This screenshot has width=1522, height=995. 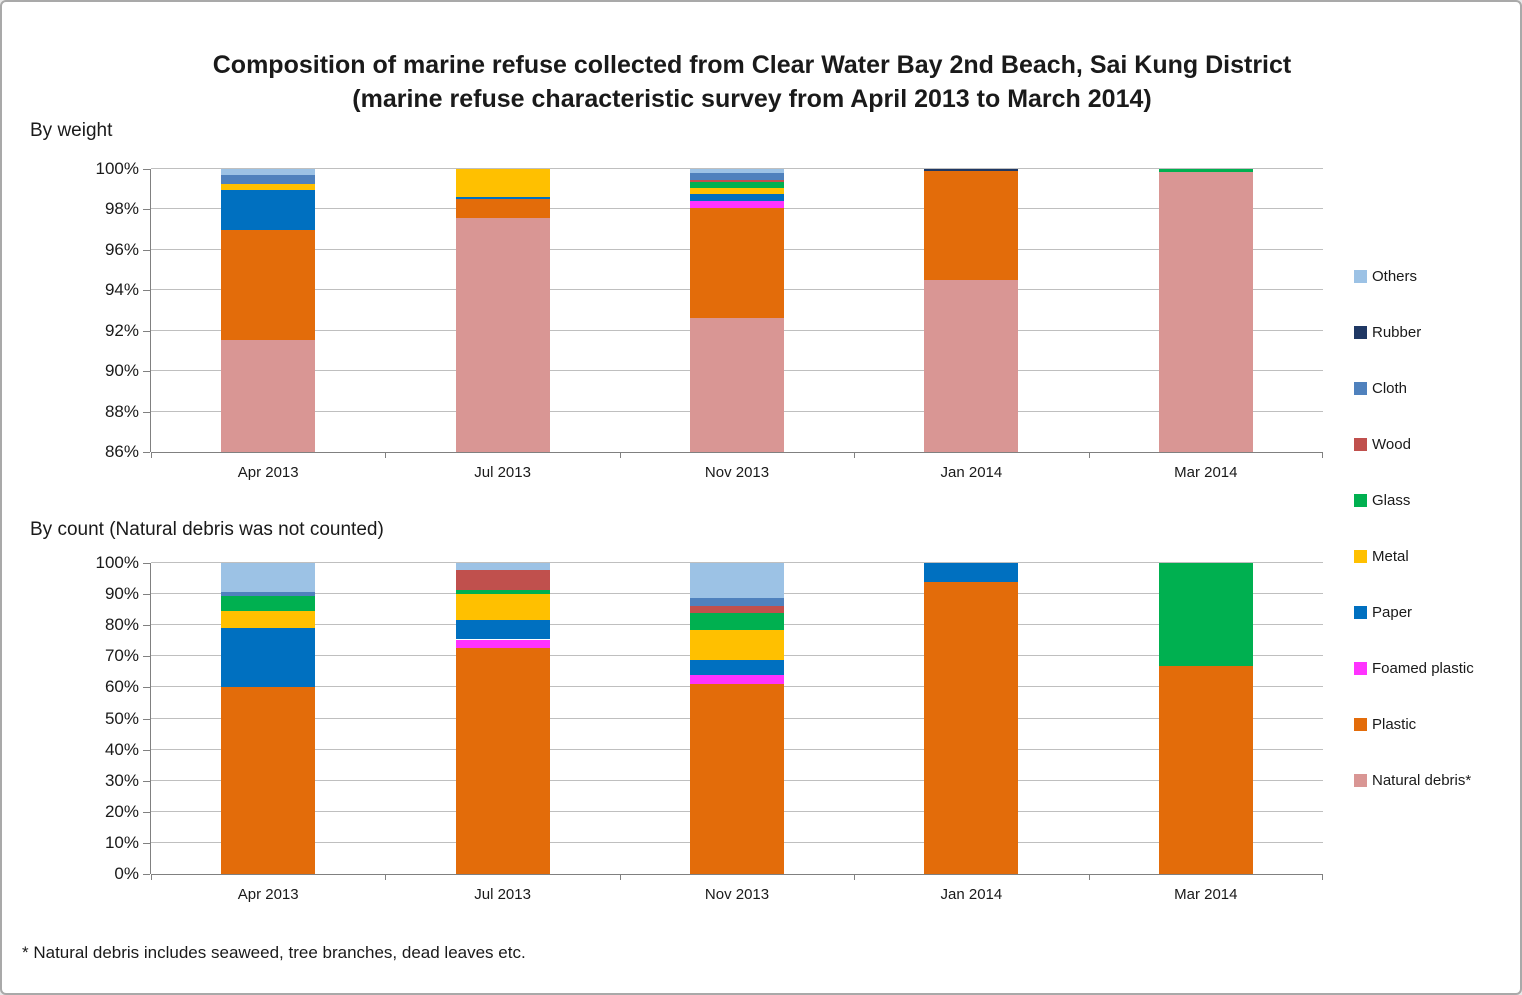 I want to click on x-axis-line, so click(x=737, y=452).